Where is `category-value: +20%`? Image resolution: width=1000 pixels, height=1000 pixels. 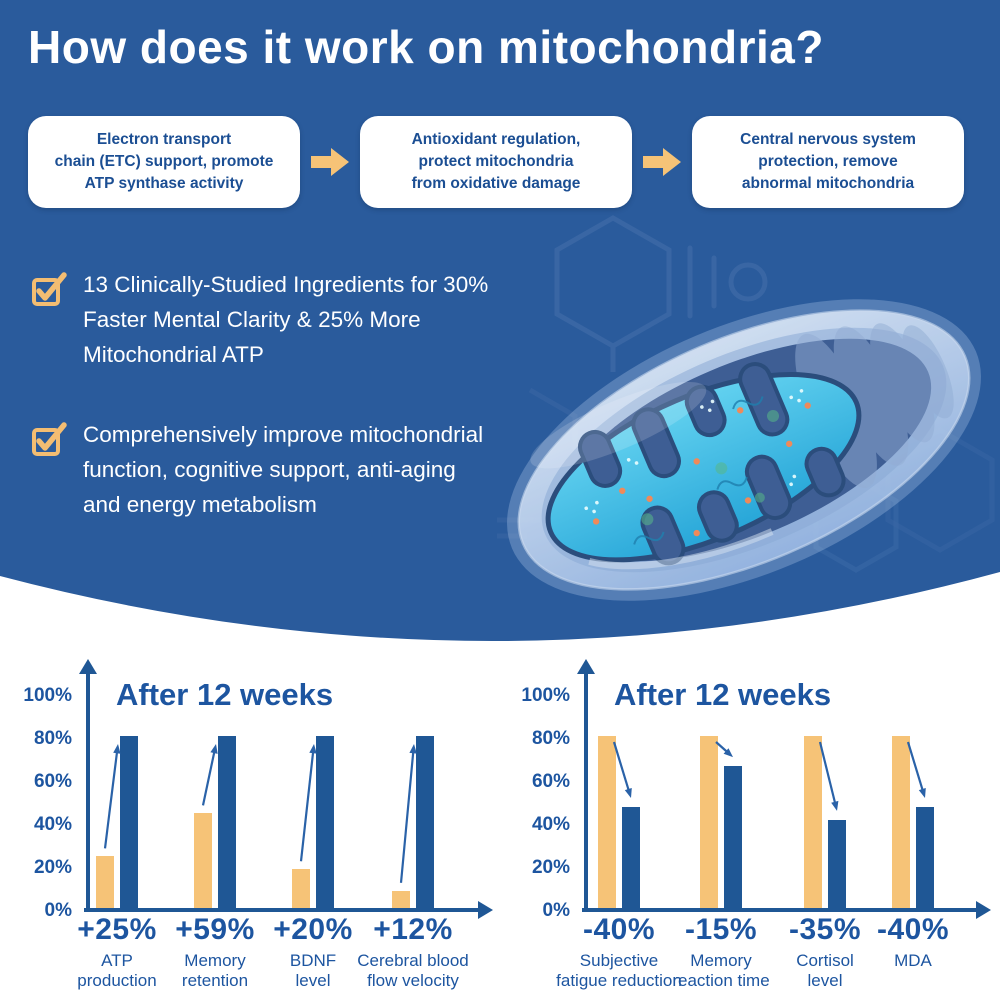 category-value: +20% is located at coordinates (313, 929).